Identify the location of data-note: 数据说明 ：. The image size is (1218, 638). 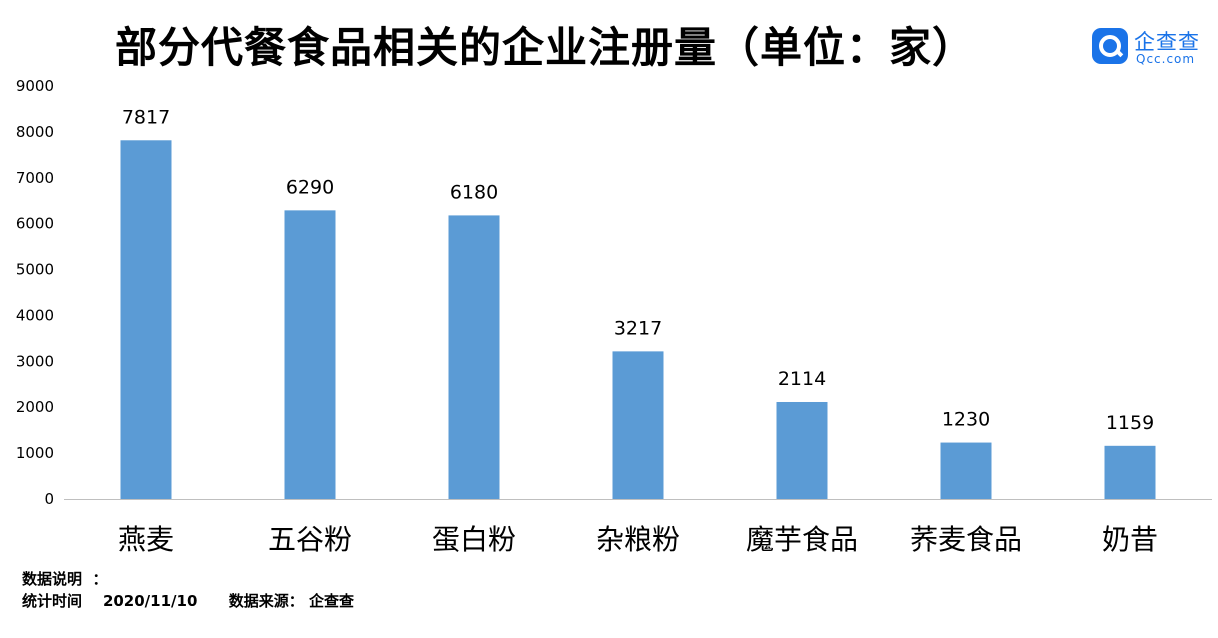
(188, 579).